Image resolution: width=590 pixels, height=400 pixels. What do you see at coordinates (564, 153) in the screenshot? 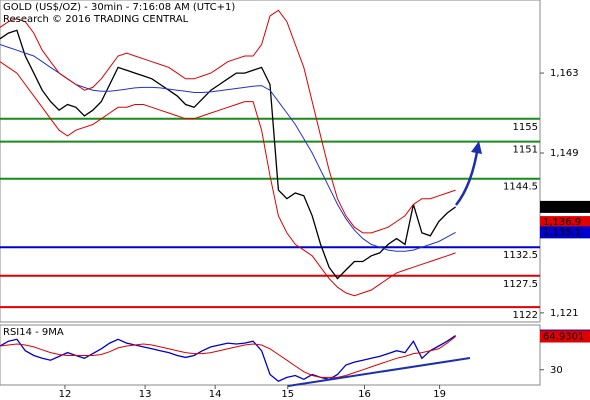
I see `y-tick-label: 1,149` at bounding box center [564, 153].